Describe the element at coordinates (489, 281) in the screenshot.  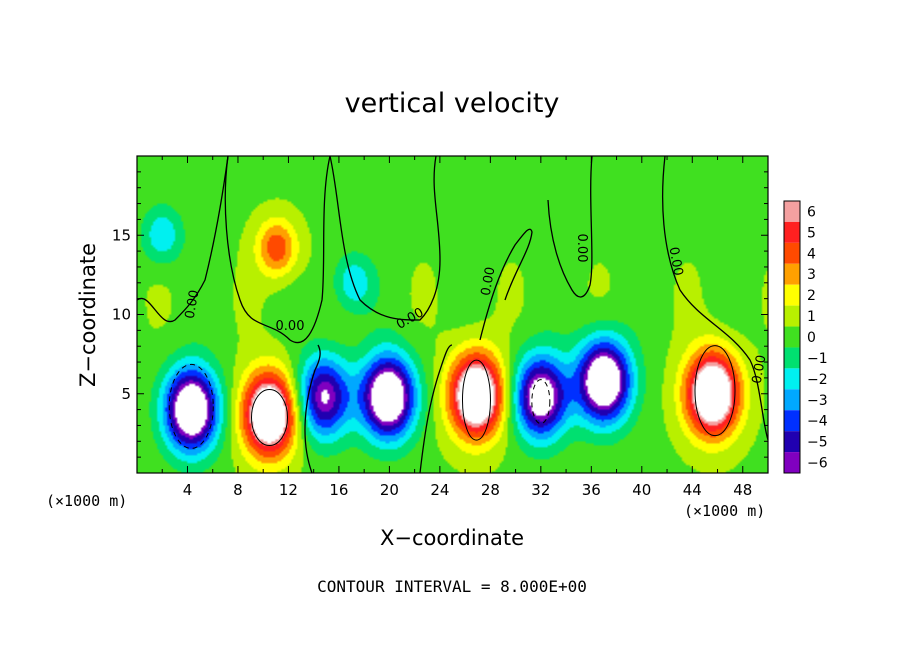
I see `contour-label-3: 0.00` at that location.